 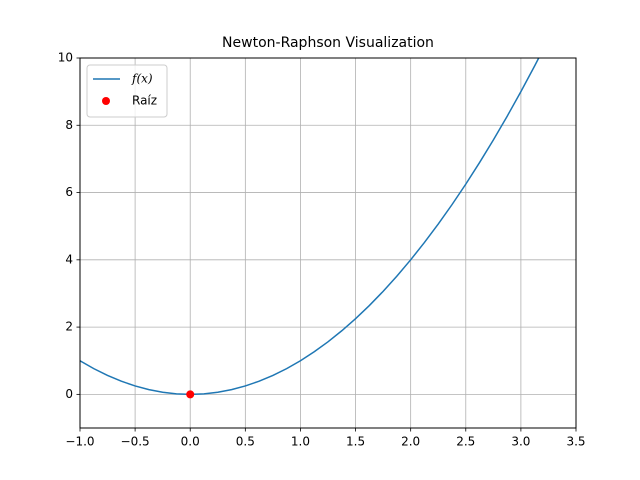 What do you see at coordinates (300, 442) in the screenshot?
I see `x-tick-label: 1.0` at bounding box center [300, 442].